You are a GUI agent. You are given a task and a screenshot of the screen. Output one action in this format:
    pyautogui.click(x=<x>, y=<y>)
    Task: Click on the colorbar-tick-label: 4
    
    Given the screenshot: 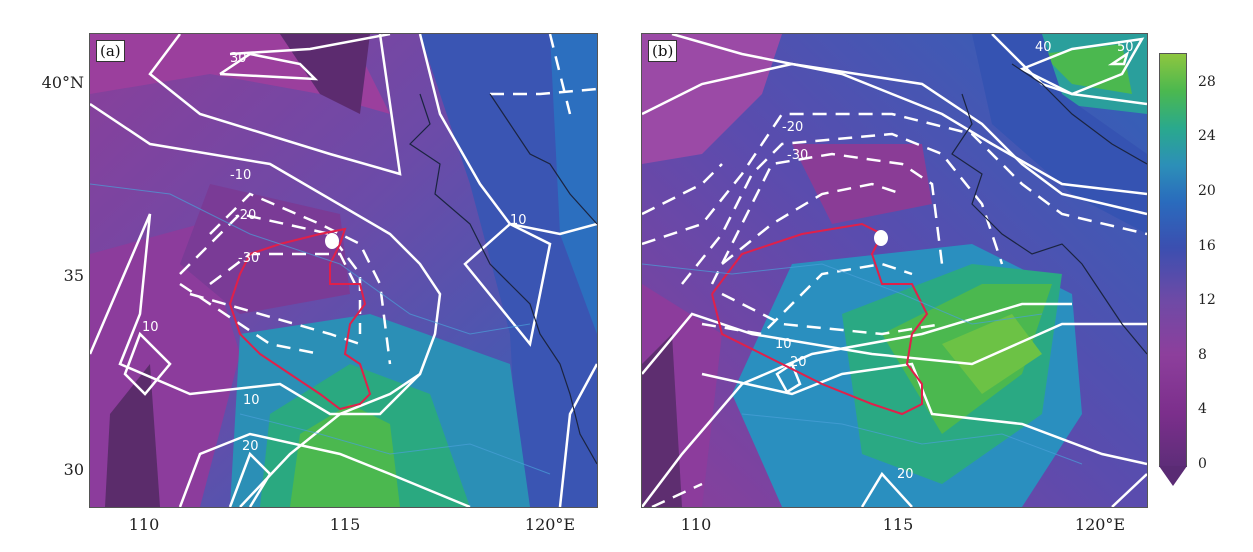 What is the action you would take?
    pyautogui.click(x=1202, y=409)
    